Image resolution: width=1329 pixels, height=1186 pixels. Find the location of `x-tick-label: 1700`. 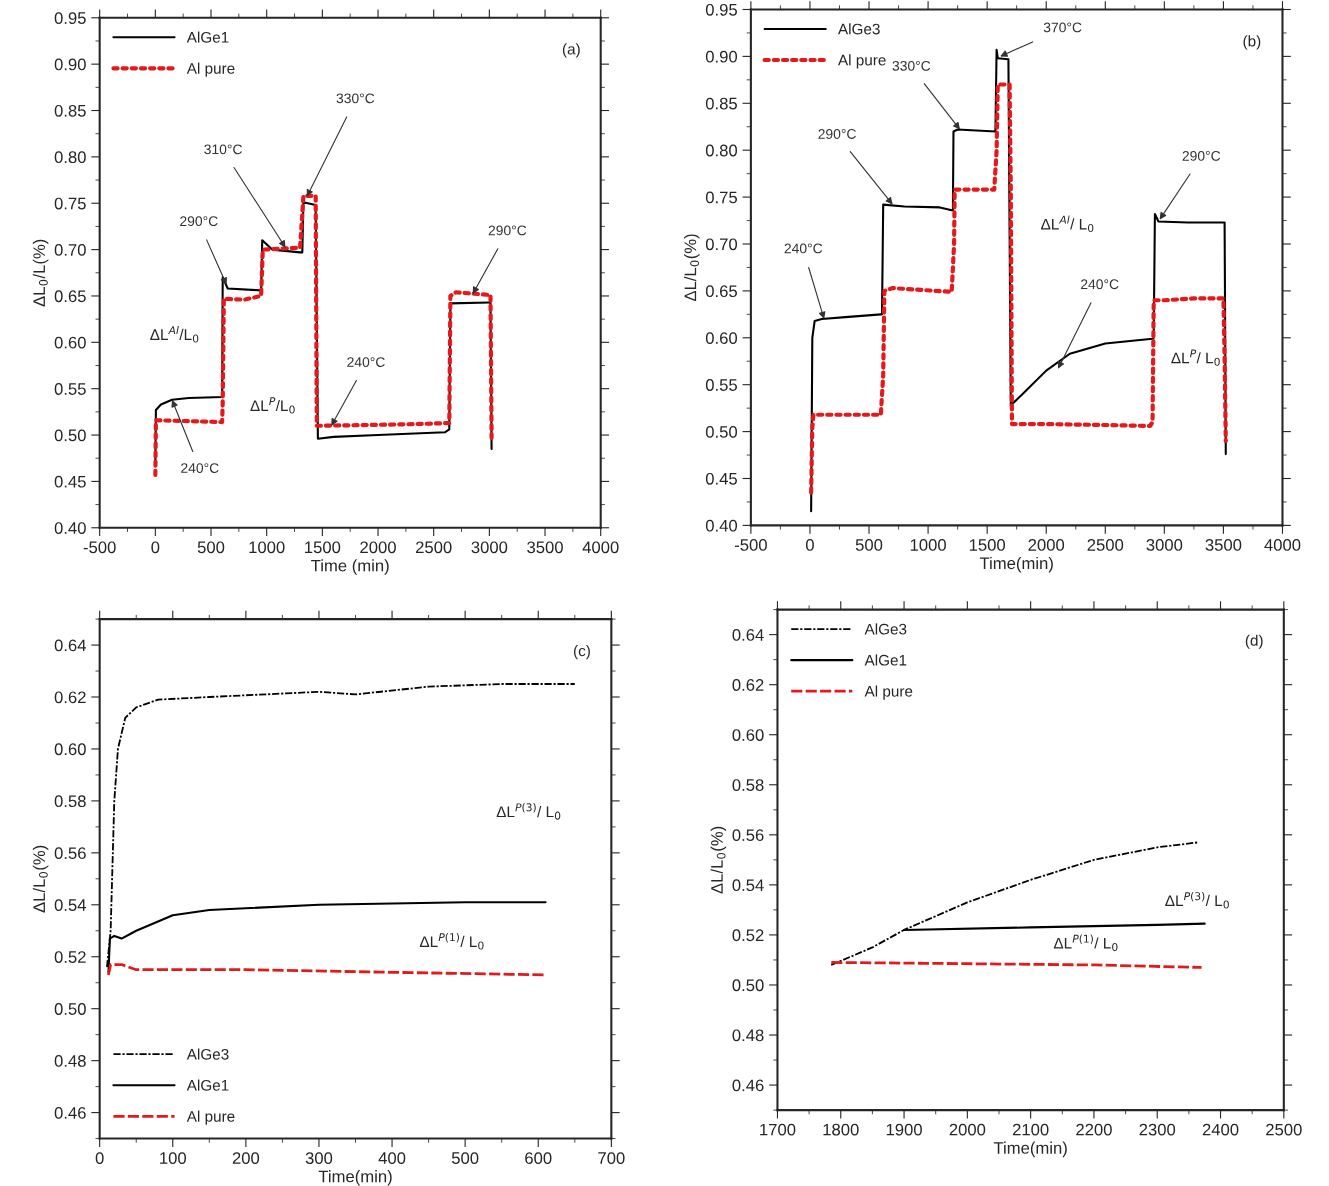

x-tick-label: 1700 is located at coordinates (778, 1129).